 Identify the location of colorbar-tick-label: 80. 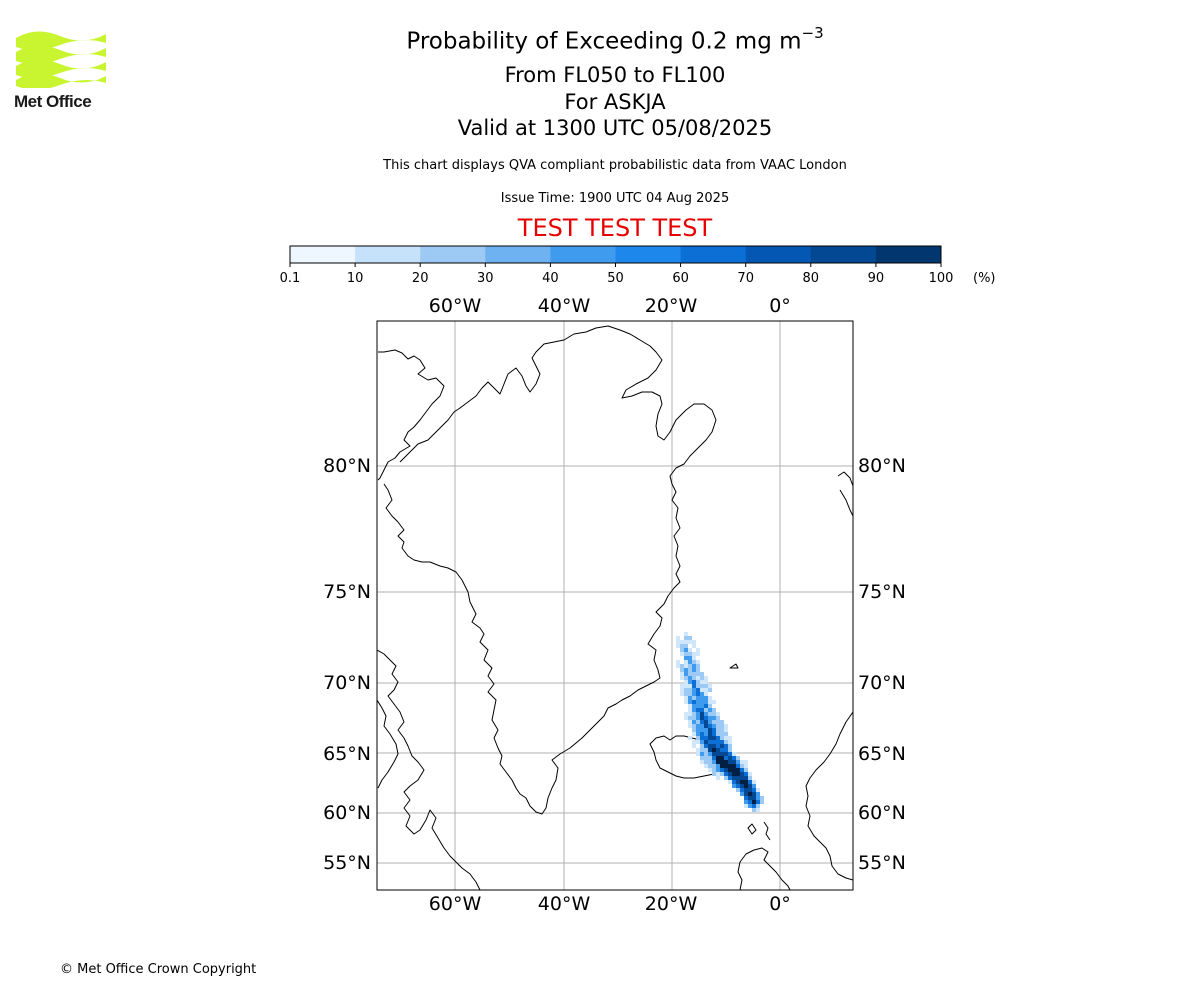
(811, 278).